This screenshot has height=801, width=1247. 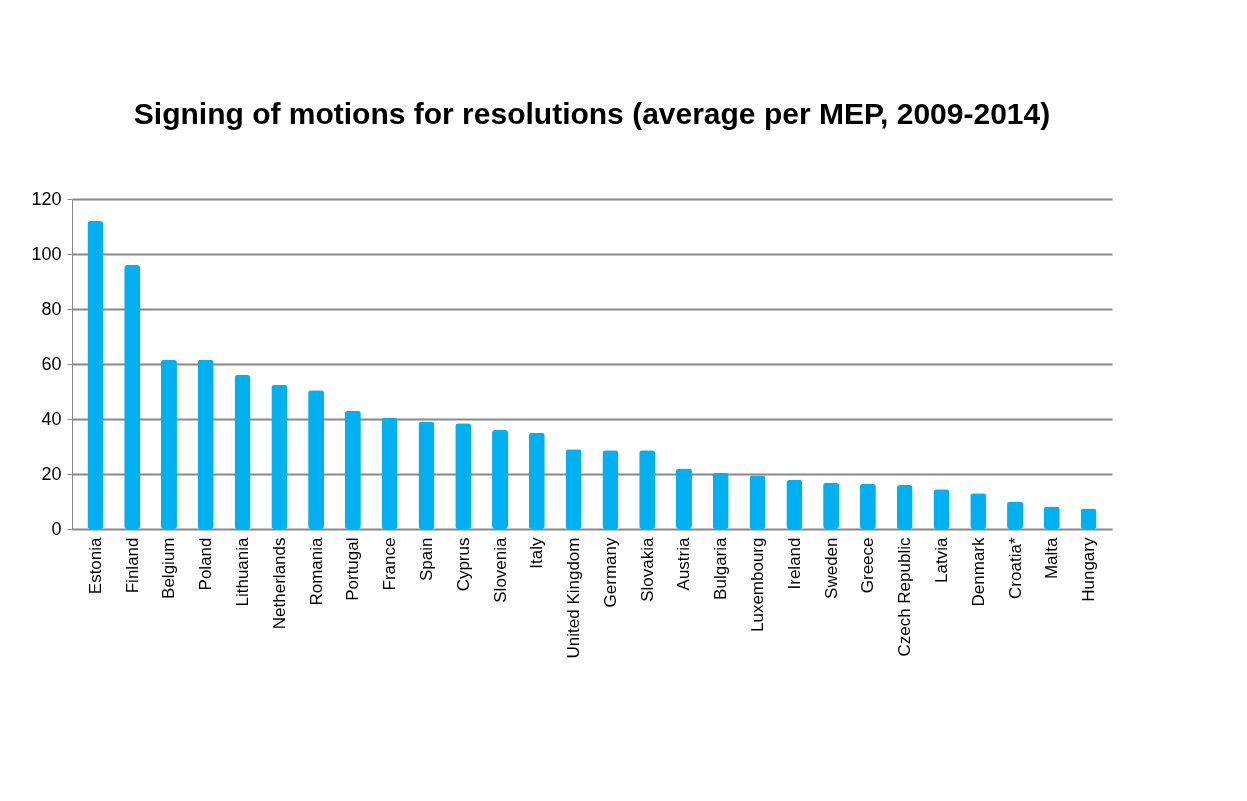 I want to click on x-tick-label: Poland, so click(x=206, y=564).